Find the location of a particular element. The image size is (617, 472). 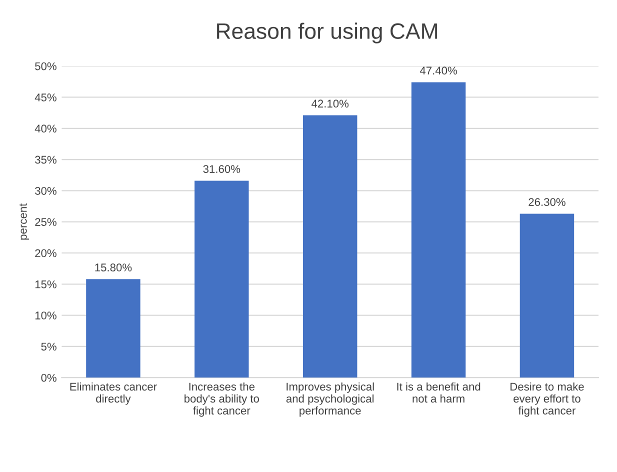

y-tick-label: 25% is located at coordinates (45, 222).